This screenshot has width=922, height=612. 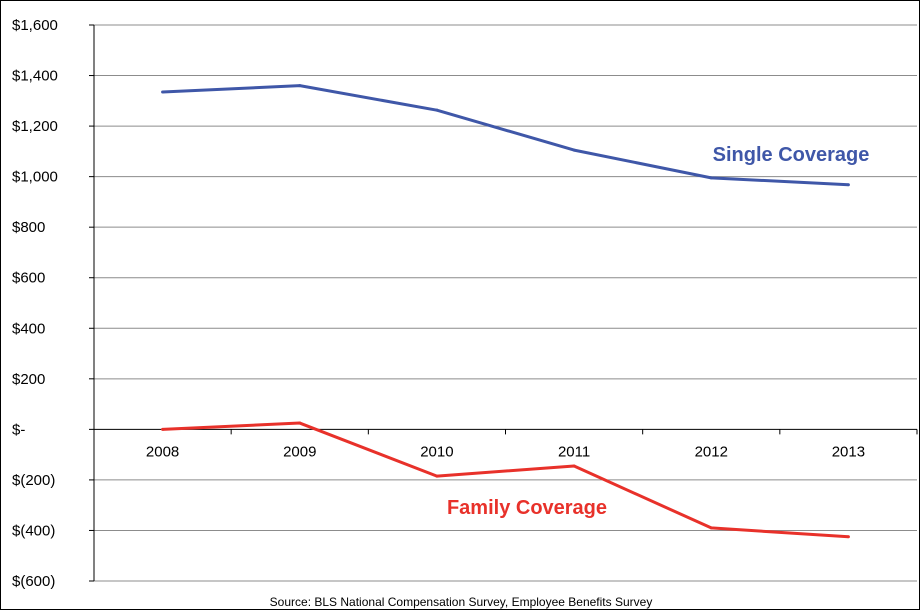 What do you see at coordinates (711, 451) in the screenshot?
I see `x-tick-label: 2012` at bounding box center [711, 451].